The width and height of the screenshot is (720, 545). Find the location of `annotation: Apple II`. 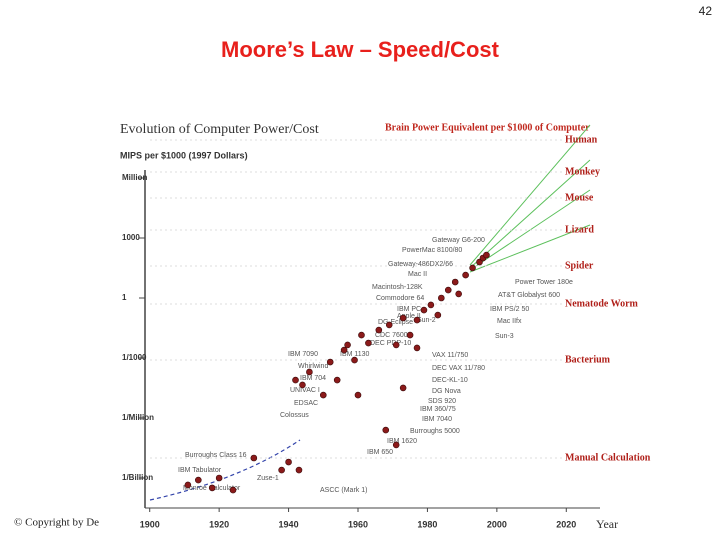

annotation: Apple II is located at coordinates (409, 316).